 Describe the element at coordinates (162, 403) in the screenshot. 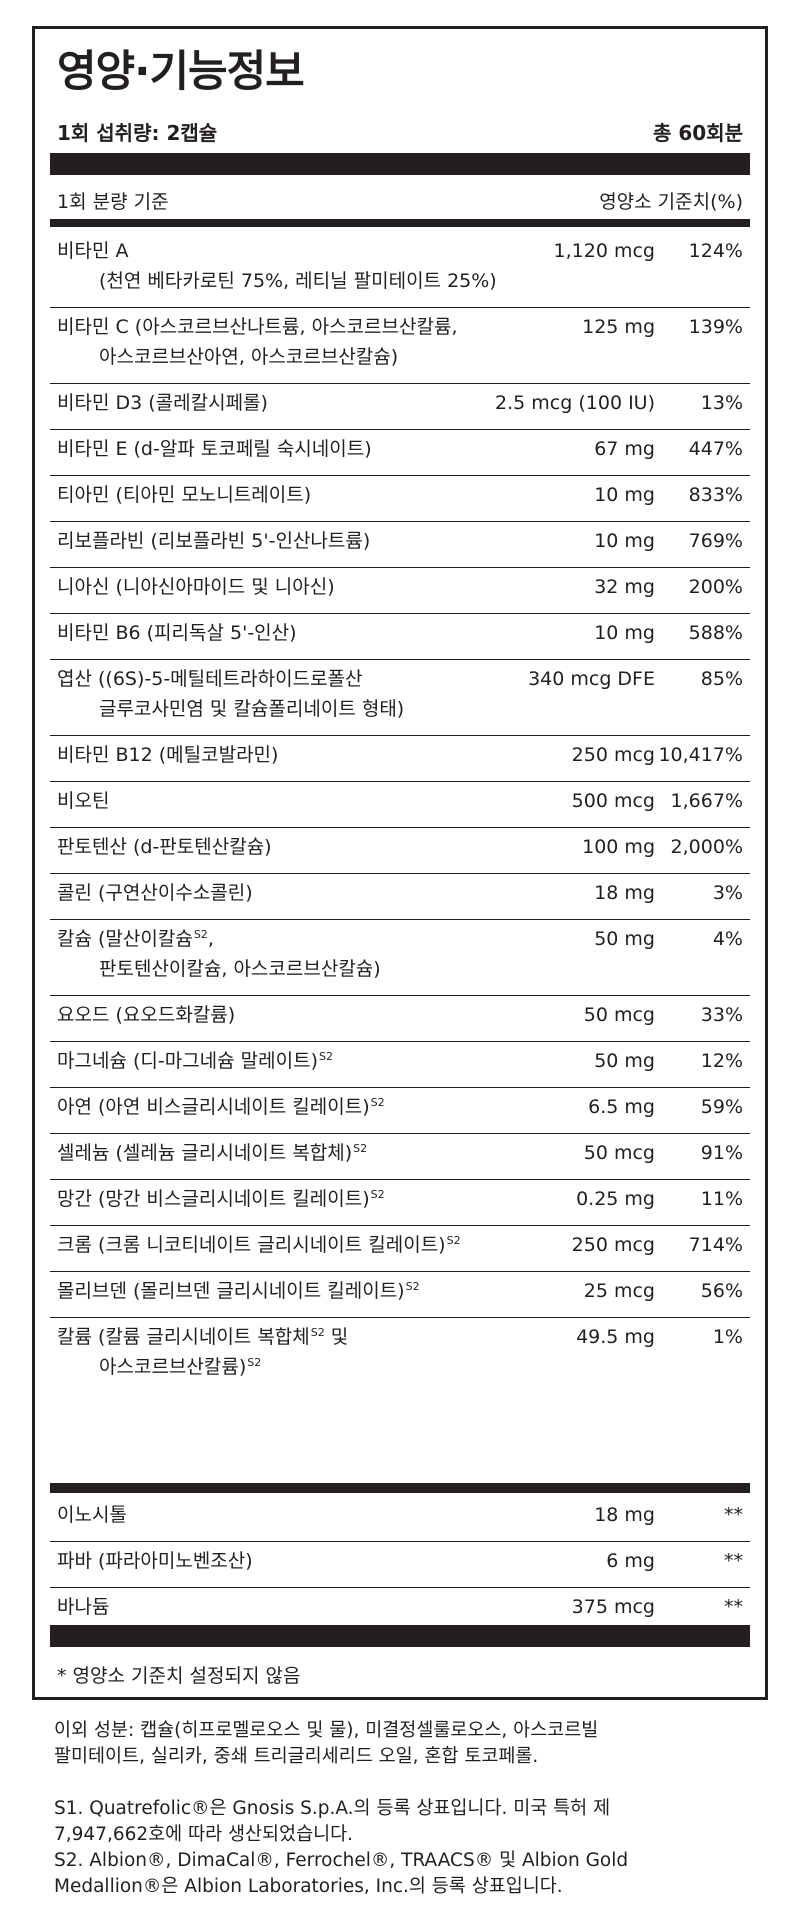

I see `nutrient-name-text: 비타민 D3 (콜레칼시페롤)` at that location.